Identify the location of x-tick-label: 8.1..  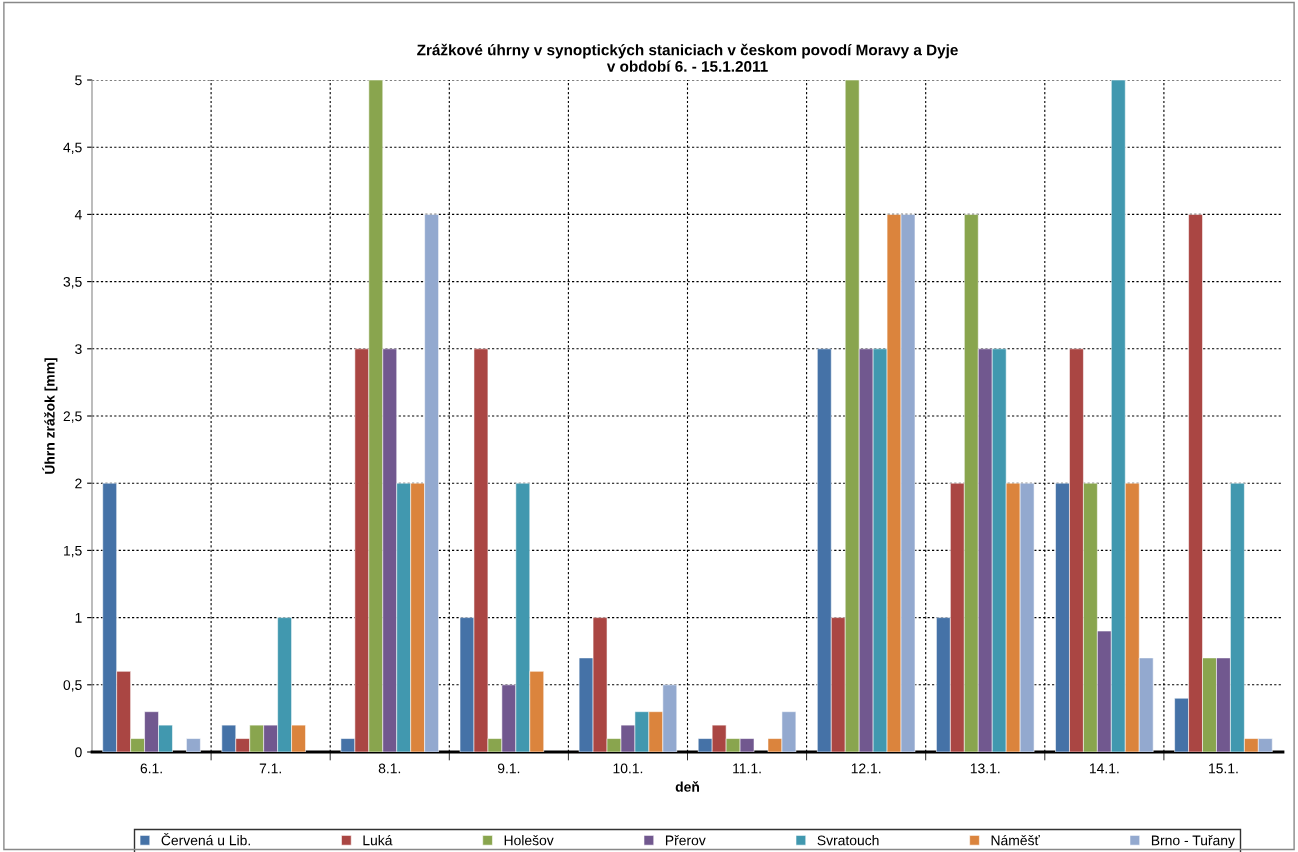
(389, 768).